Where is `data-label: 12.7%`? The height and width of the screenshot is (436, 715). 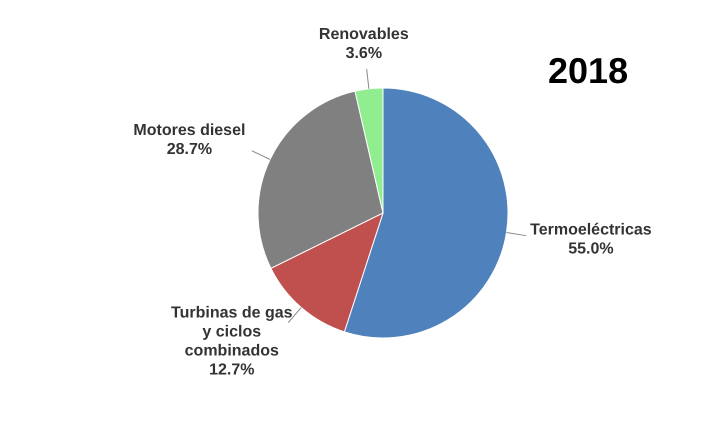 data-label: 12.7% is located at coordinates (231, 370).